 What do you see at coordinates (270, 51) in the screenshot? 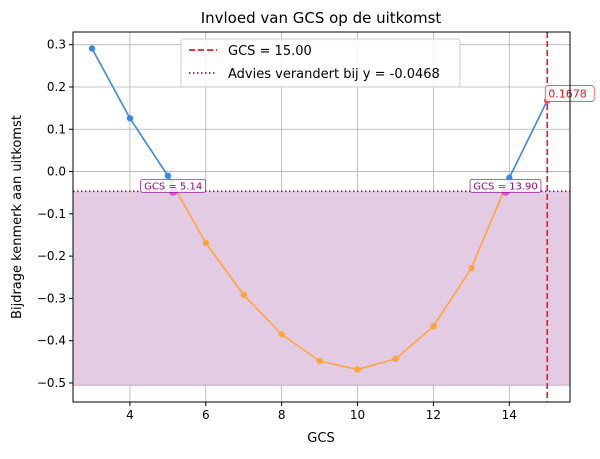
I see `legend-label-vline: GCS = 15.00` at bounding box center [270, 51].